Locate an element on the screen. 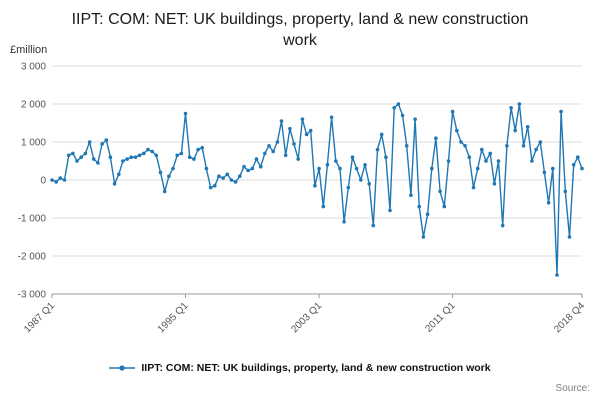 This screenshot has height=400, width=600. y-axis-unit-label: £million is located at coordinates (29, 50).